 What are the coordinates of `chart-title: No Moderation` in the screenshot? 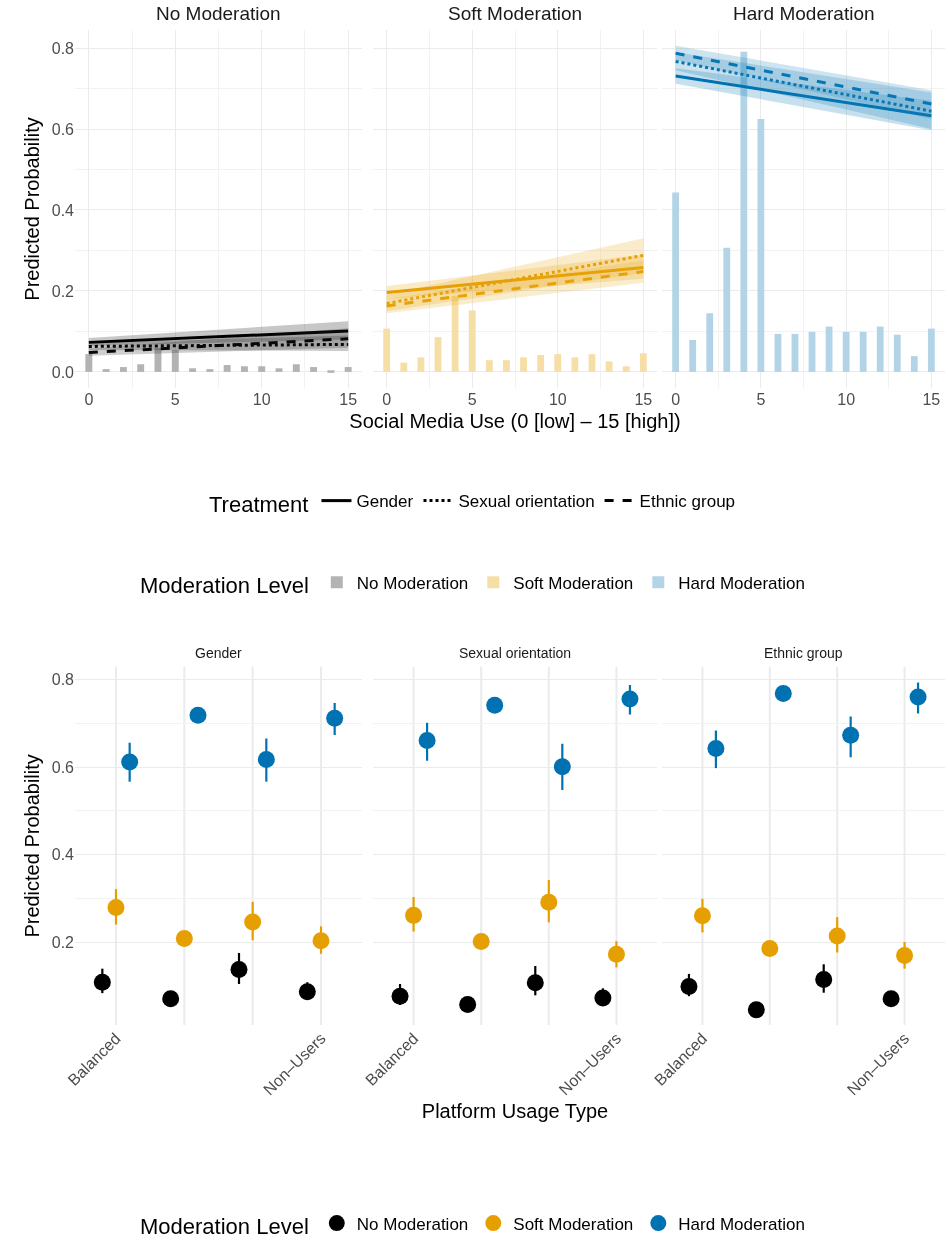 It's located at (218, 13).